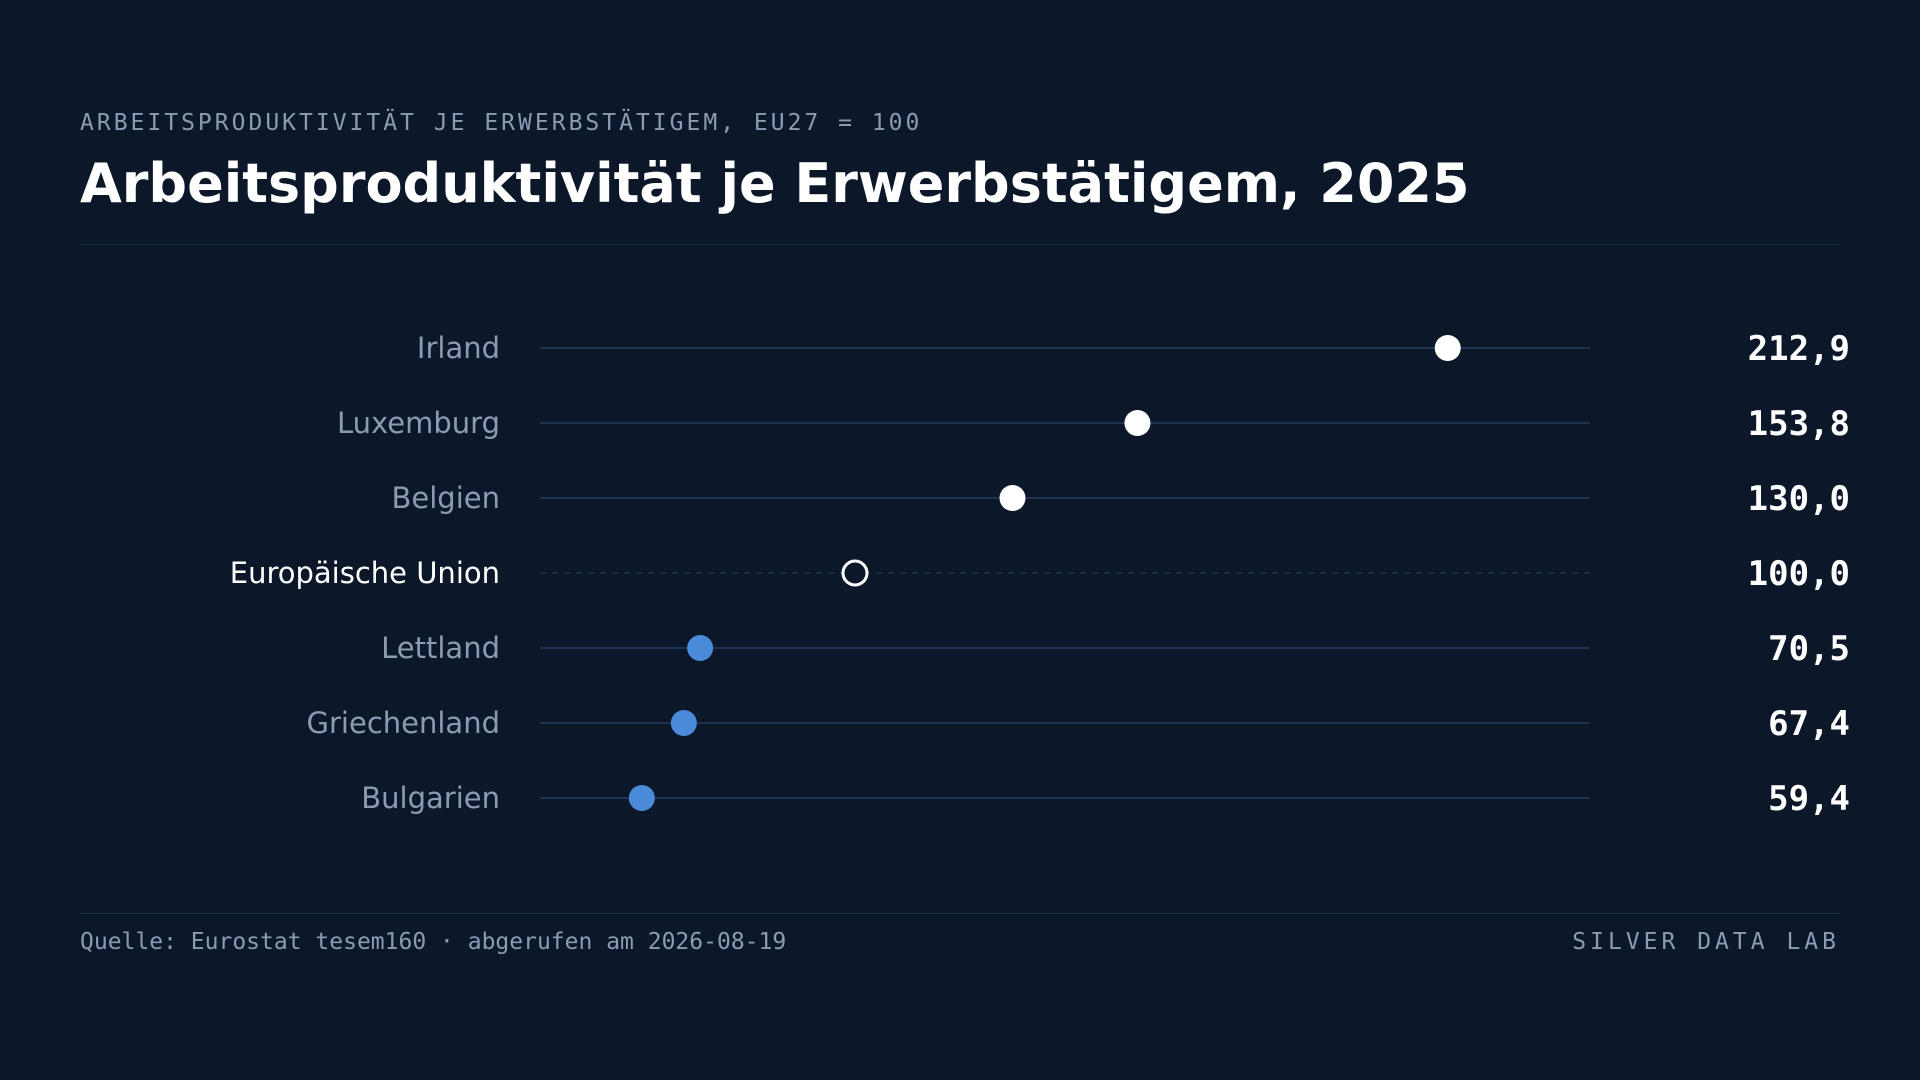 The width and height of the screenshot is (1920, 1080). I want to click on dot-griechenland, so click(683, 723).